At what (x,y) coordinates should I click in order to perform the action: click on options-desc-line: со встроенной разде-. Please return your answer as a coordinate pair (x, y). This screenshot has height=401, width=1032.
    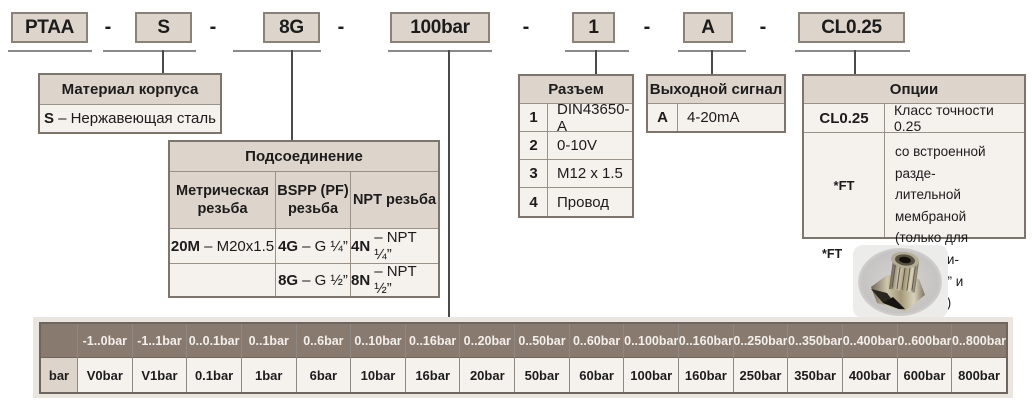
    Looking at the image, I should click on (940, 162).